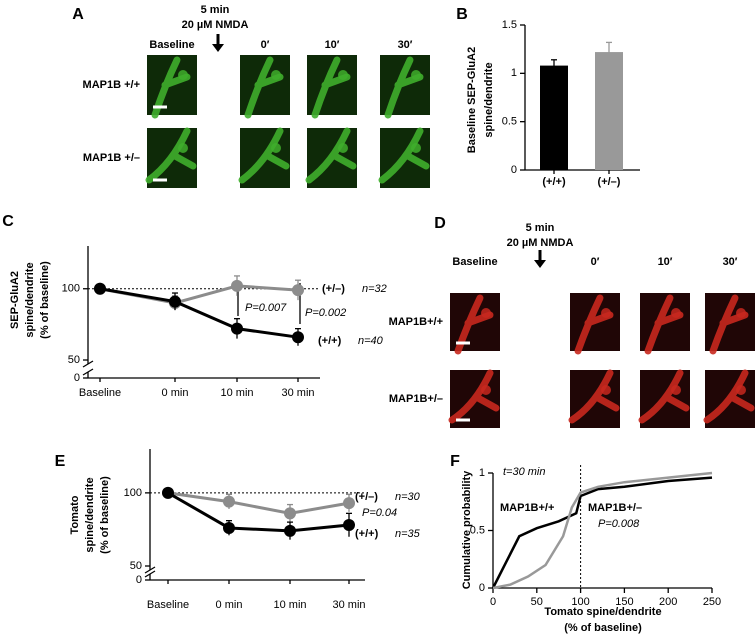 Image resolution: width=756 pixels, height=642 pixels. Describe the element at coordinates (408, 534) in the screenshot. I see `annotation: n=35` at that location.